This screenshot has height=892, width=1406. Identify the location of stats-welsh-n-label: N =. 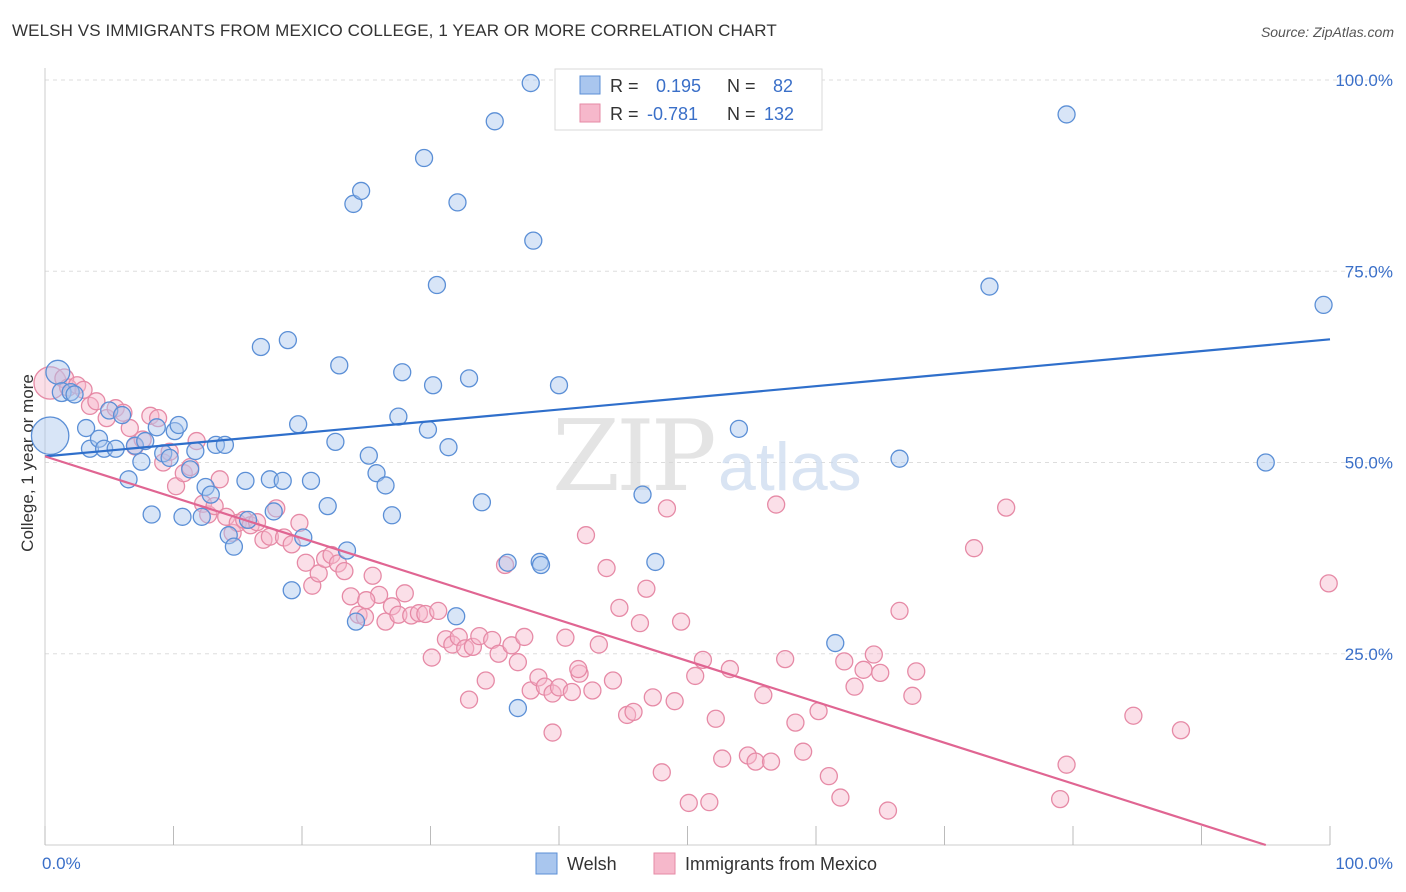
(741, 86).